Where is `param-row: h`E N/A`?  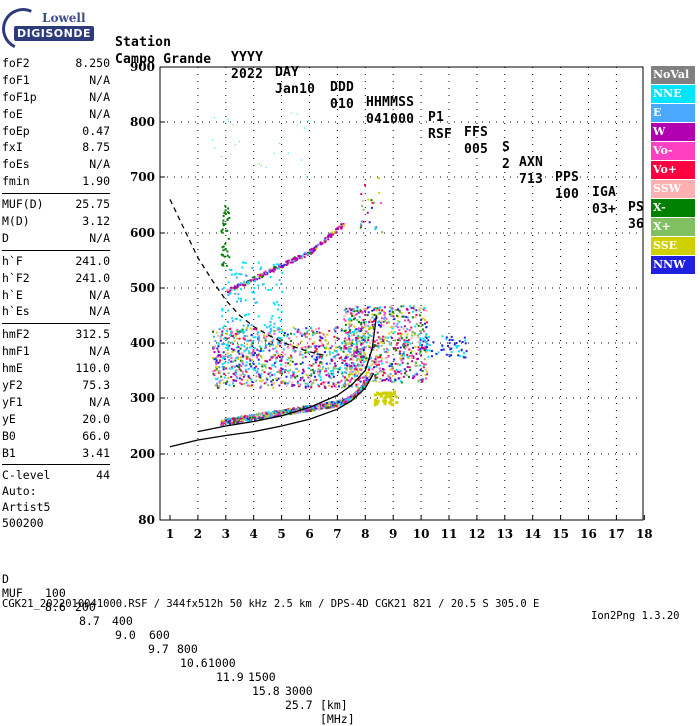 param-row: h`E N/A is located at coordinates (56, 296).